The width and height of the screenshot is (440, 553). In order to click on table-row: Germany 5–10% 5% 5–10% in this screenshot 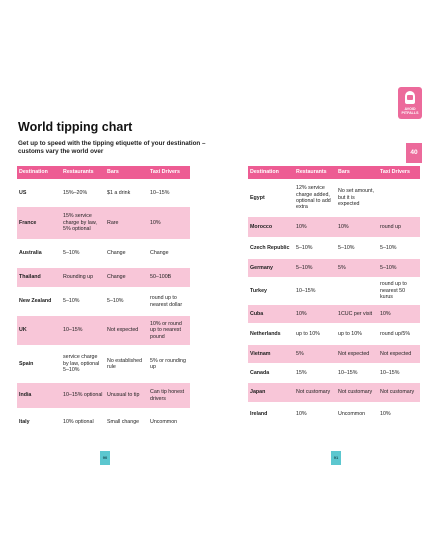, I will do `click(334, 268)`.